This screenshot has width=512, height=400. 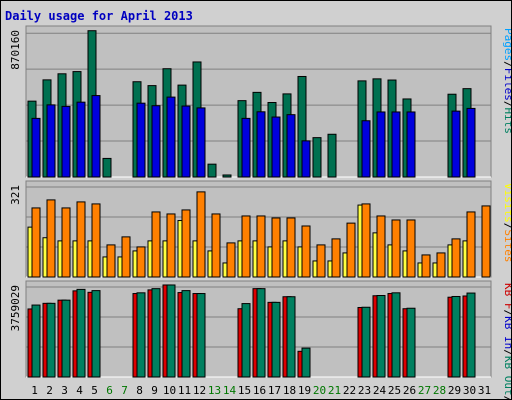 I want to click on x-tick-label: 6, so click(x=109, y=390).